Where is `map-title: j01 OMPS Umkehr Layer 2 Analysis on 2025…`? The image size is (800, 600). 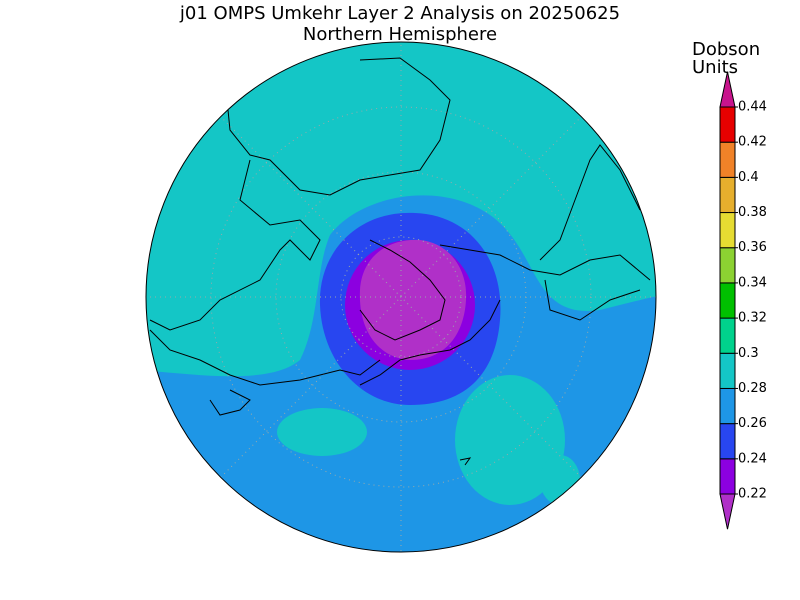
map-title: j01 OMPS Umkehr Layer 2 Analysis on 2025… is located at coordinates (399, 13).